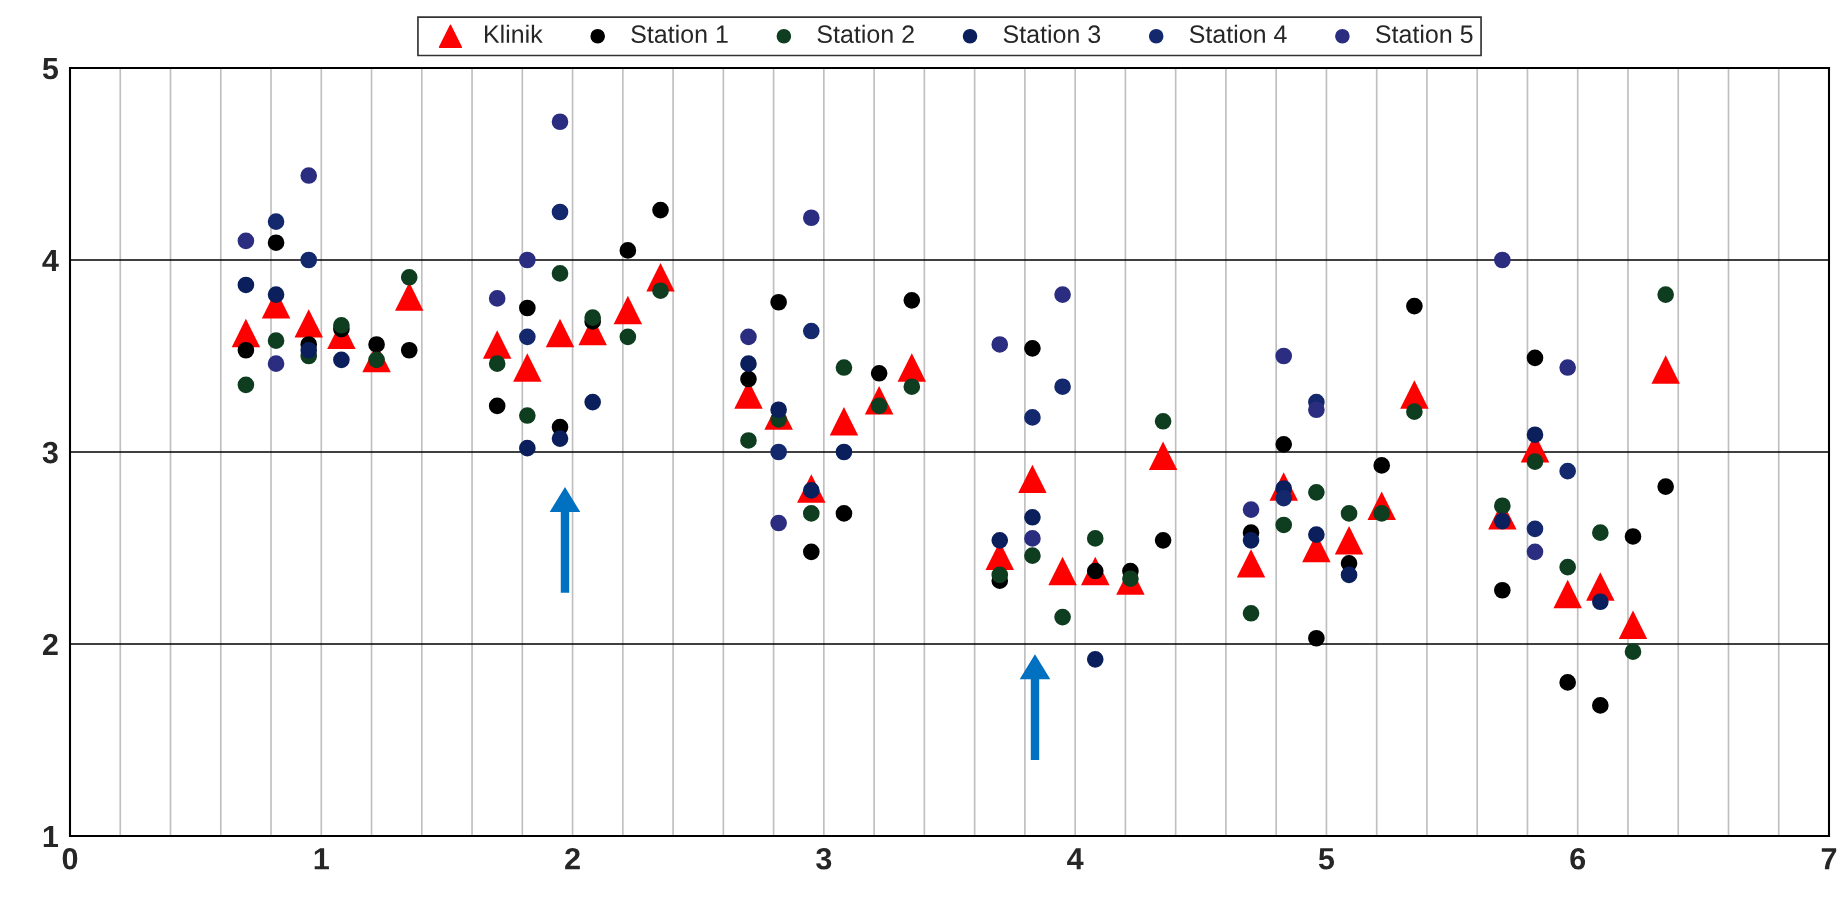 Image resolution: width=1844 pixels, height=904 pixels. Describe the element at coordinates (50, 69) in the screenshot. I see `y-tick-label: 5` at that location.